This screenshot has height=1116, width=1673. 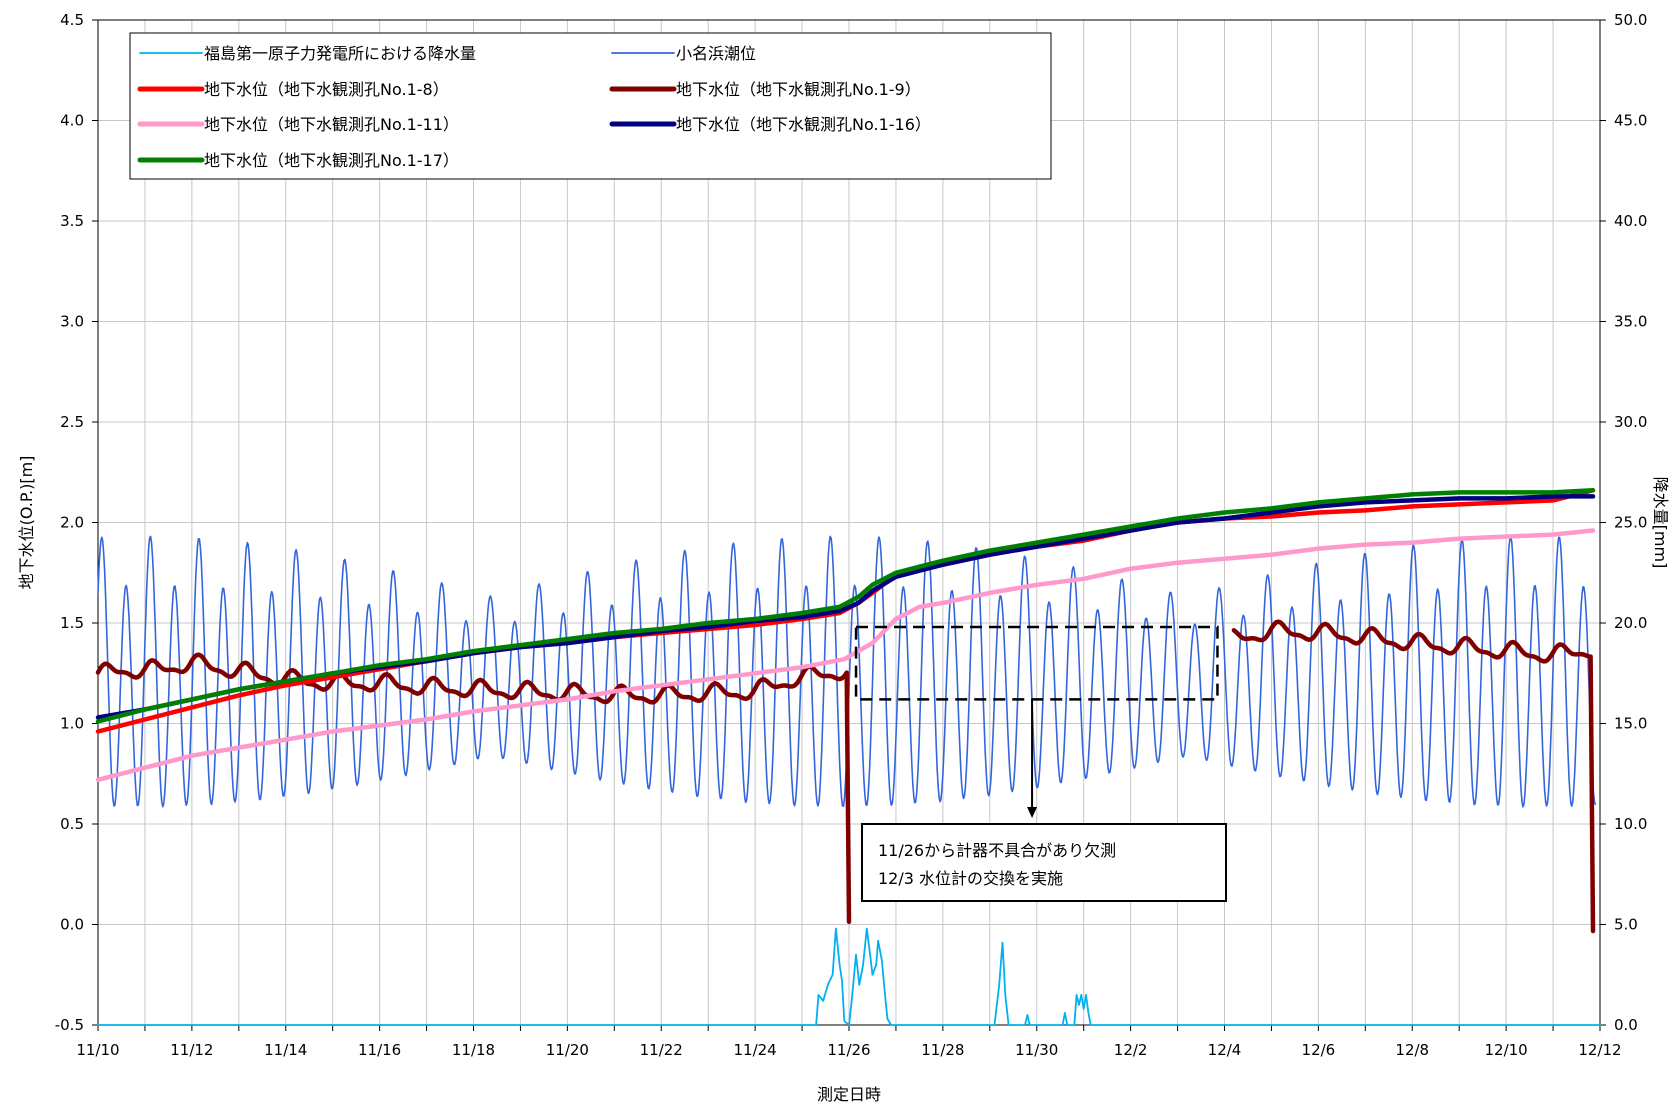 I want to click on y-left-tick-label: 3.0, so click(x=72, y=322).